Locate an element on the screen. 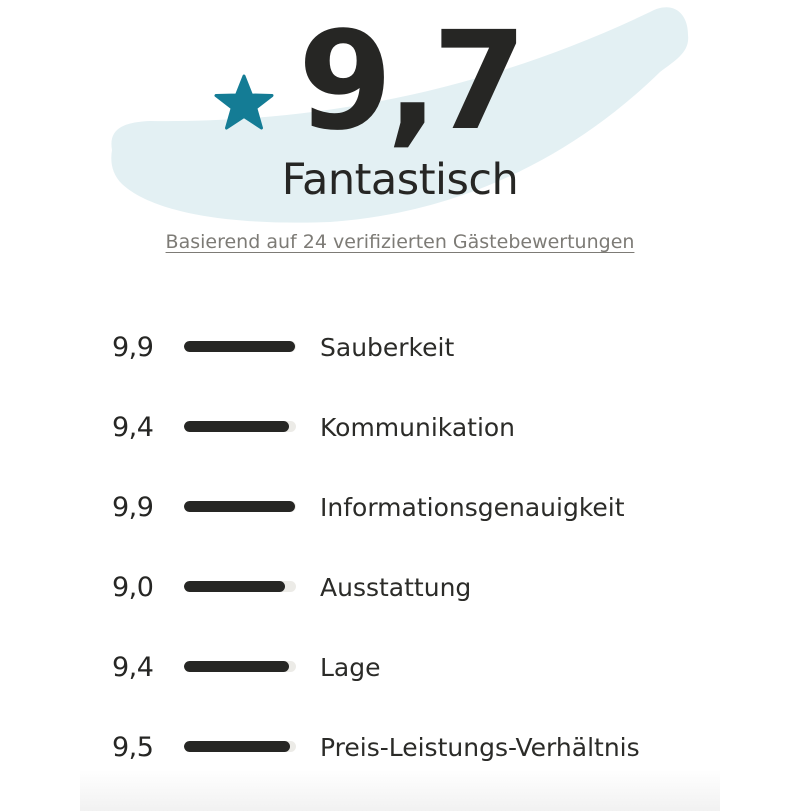 Image resolution: width=811 pixels, height=811 pixels. rating-value: 9,5 is located at coordinates (133, 747).